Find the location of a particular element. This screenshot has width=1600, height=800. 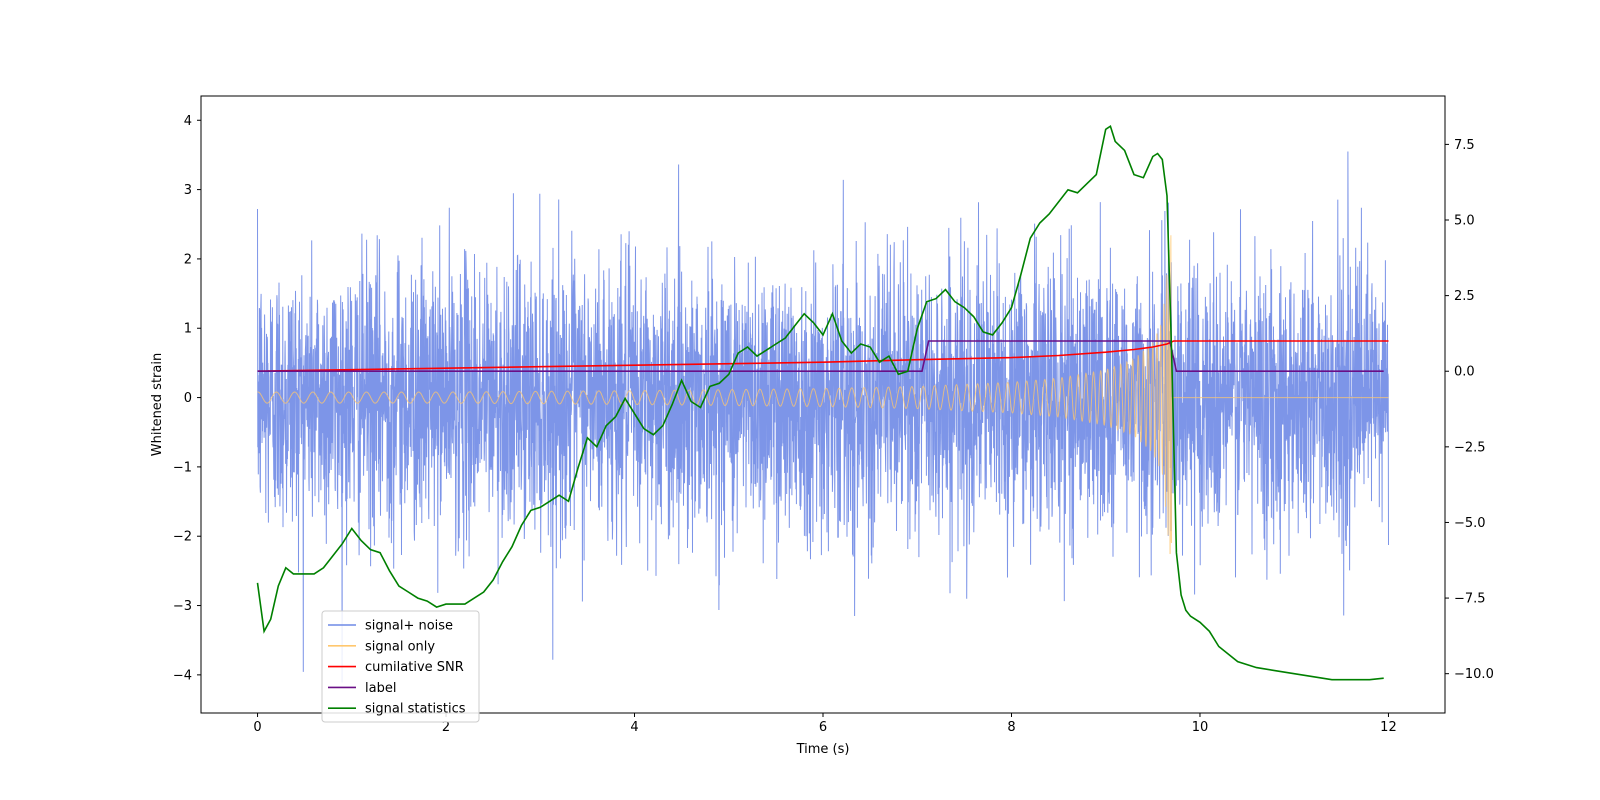

y-right-tick-label: 2.5 is located at coordinates (1464, 296).